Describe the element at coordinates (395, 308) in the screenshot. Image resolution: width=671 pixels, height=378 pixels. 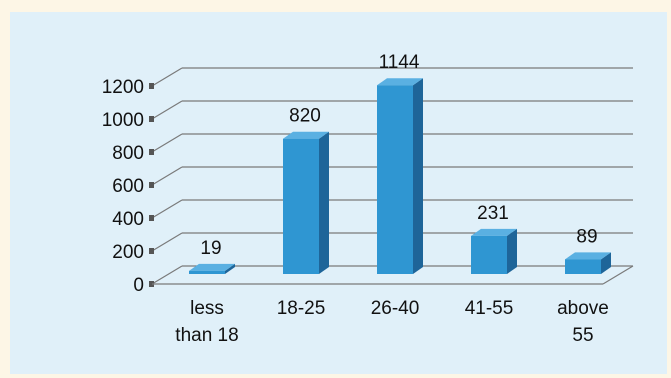
I see `x-tick-label: 26-40` at that location.